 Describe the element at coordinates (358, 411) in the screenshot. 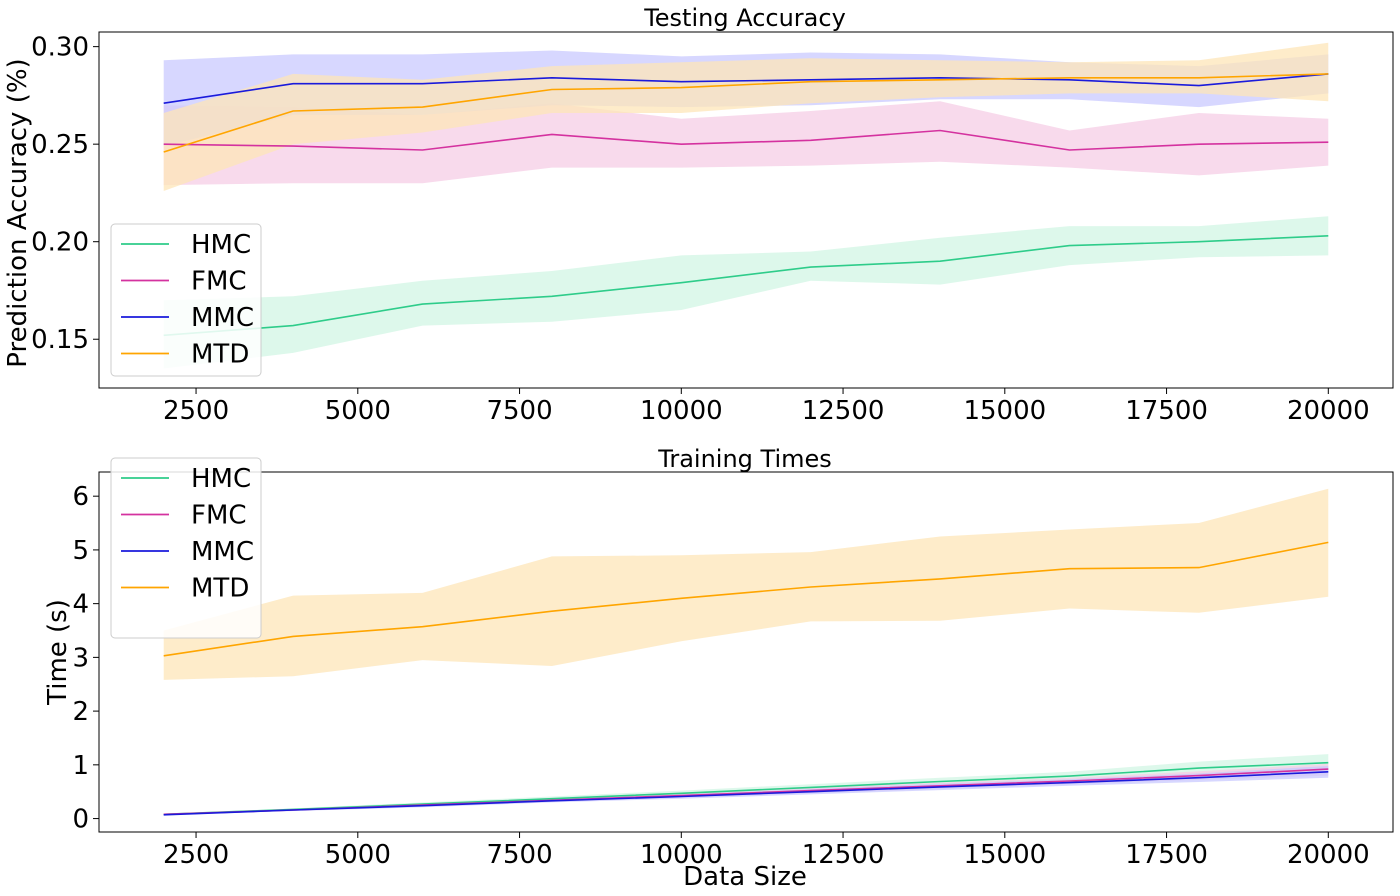

I see `accuracy-x-tick-label: 5000` at that location.